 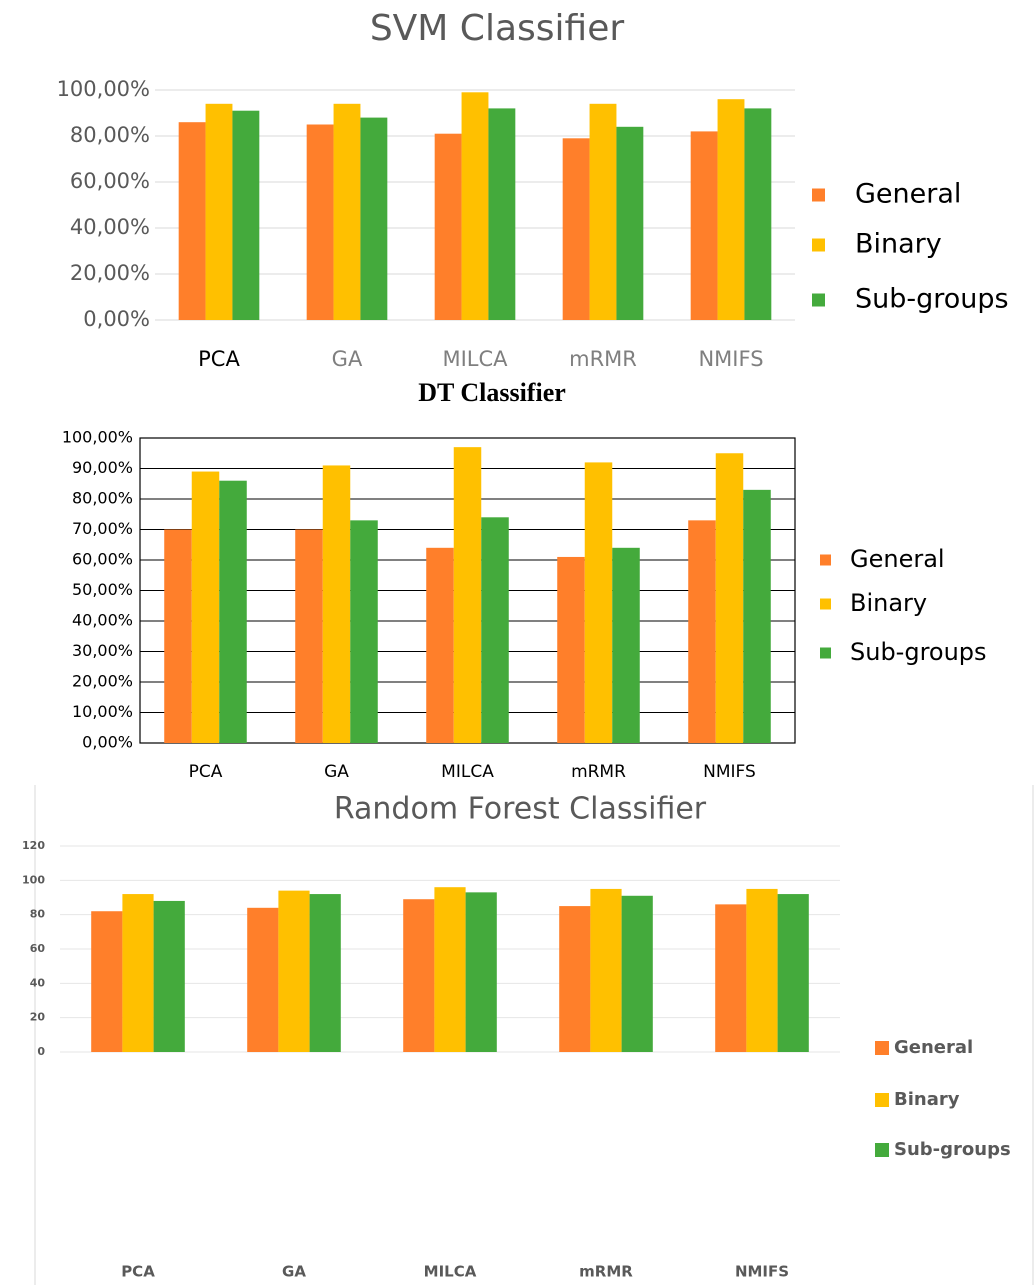 I want to click on y-tick-label: 100, so click(x=33, y=879).